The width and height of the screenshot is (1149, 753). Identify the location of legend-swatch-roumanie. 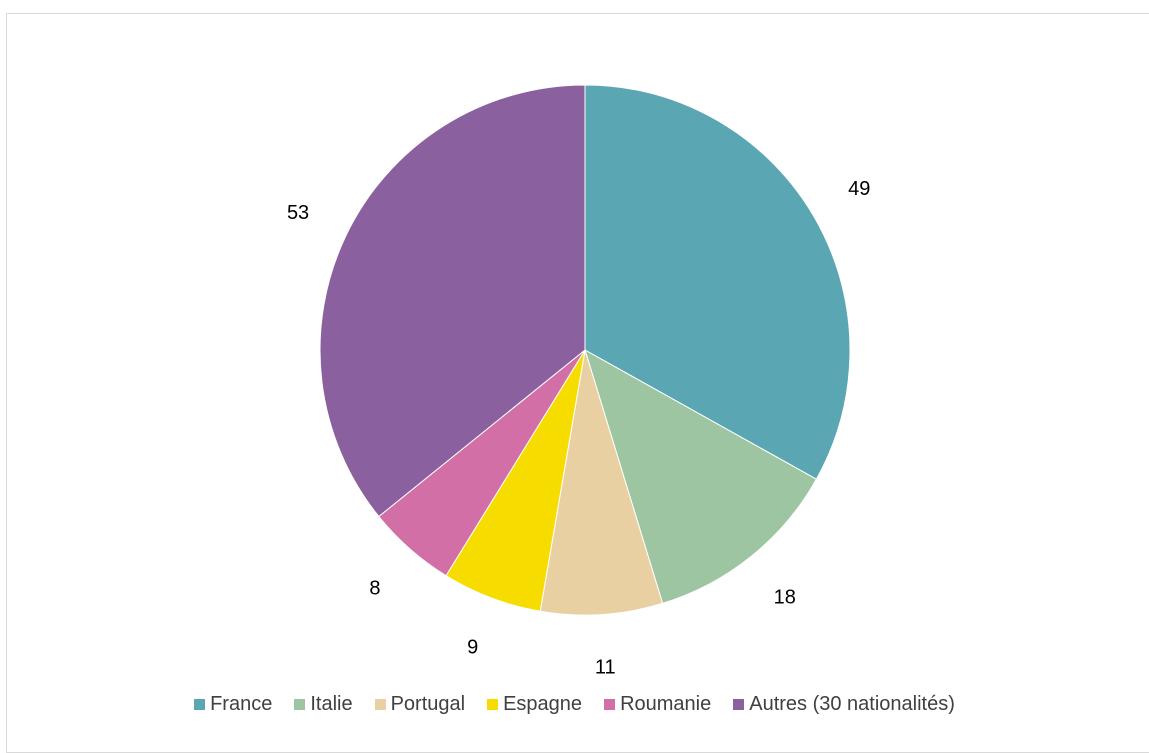
(610, 704).